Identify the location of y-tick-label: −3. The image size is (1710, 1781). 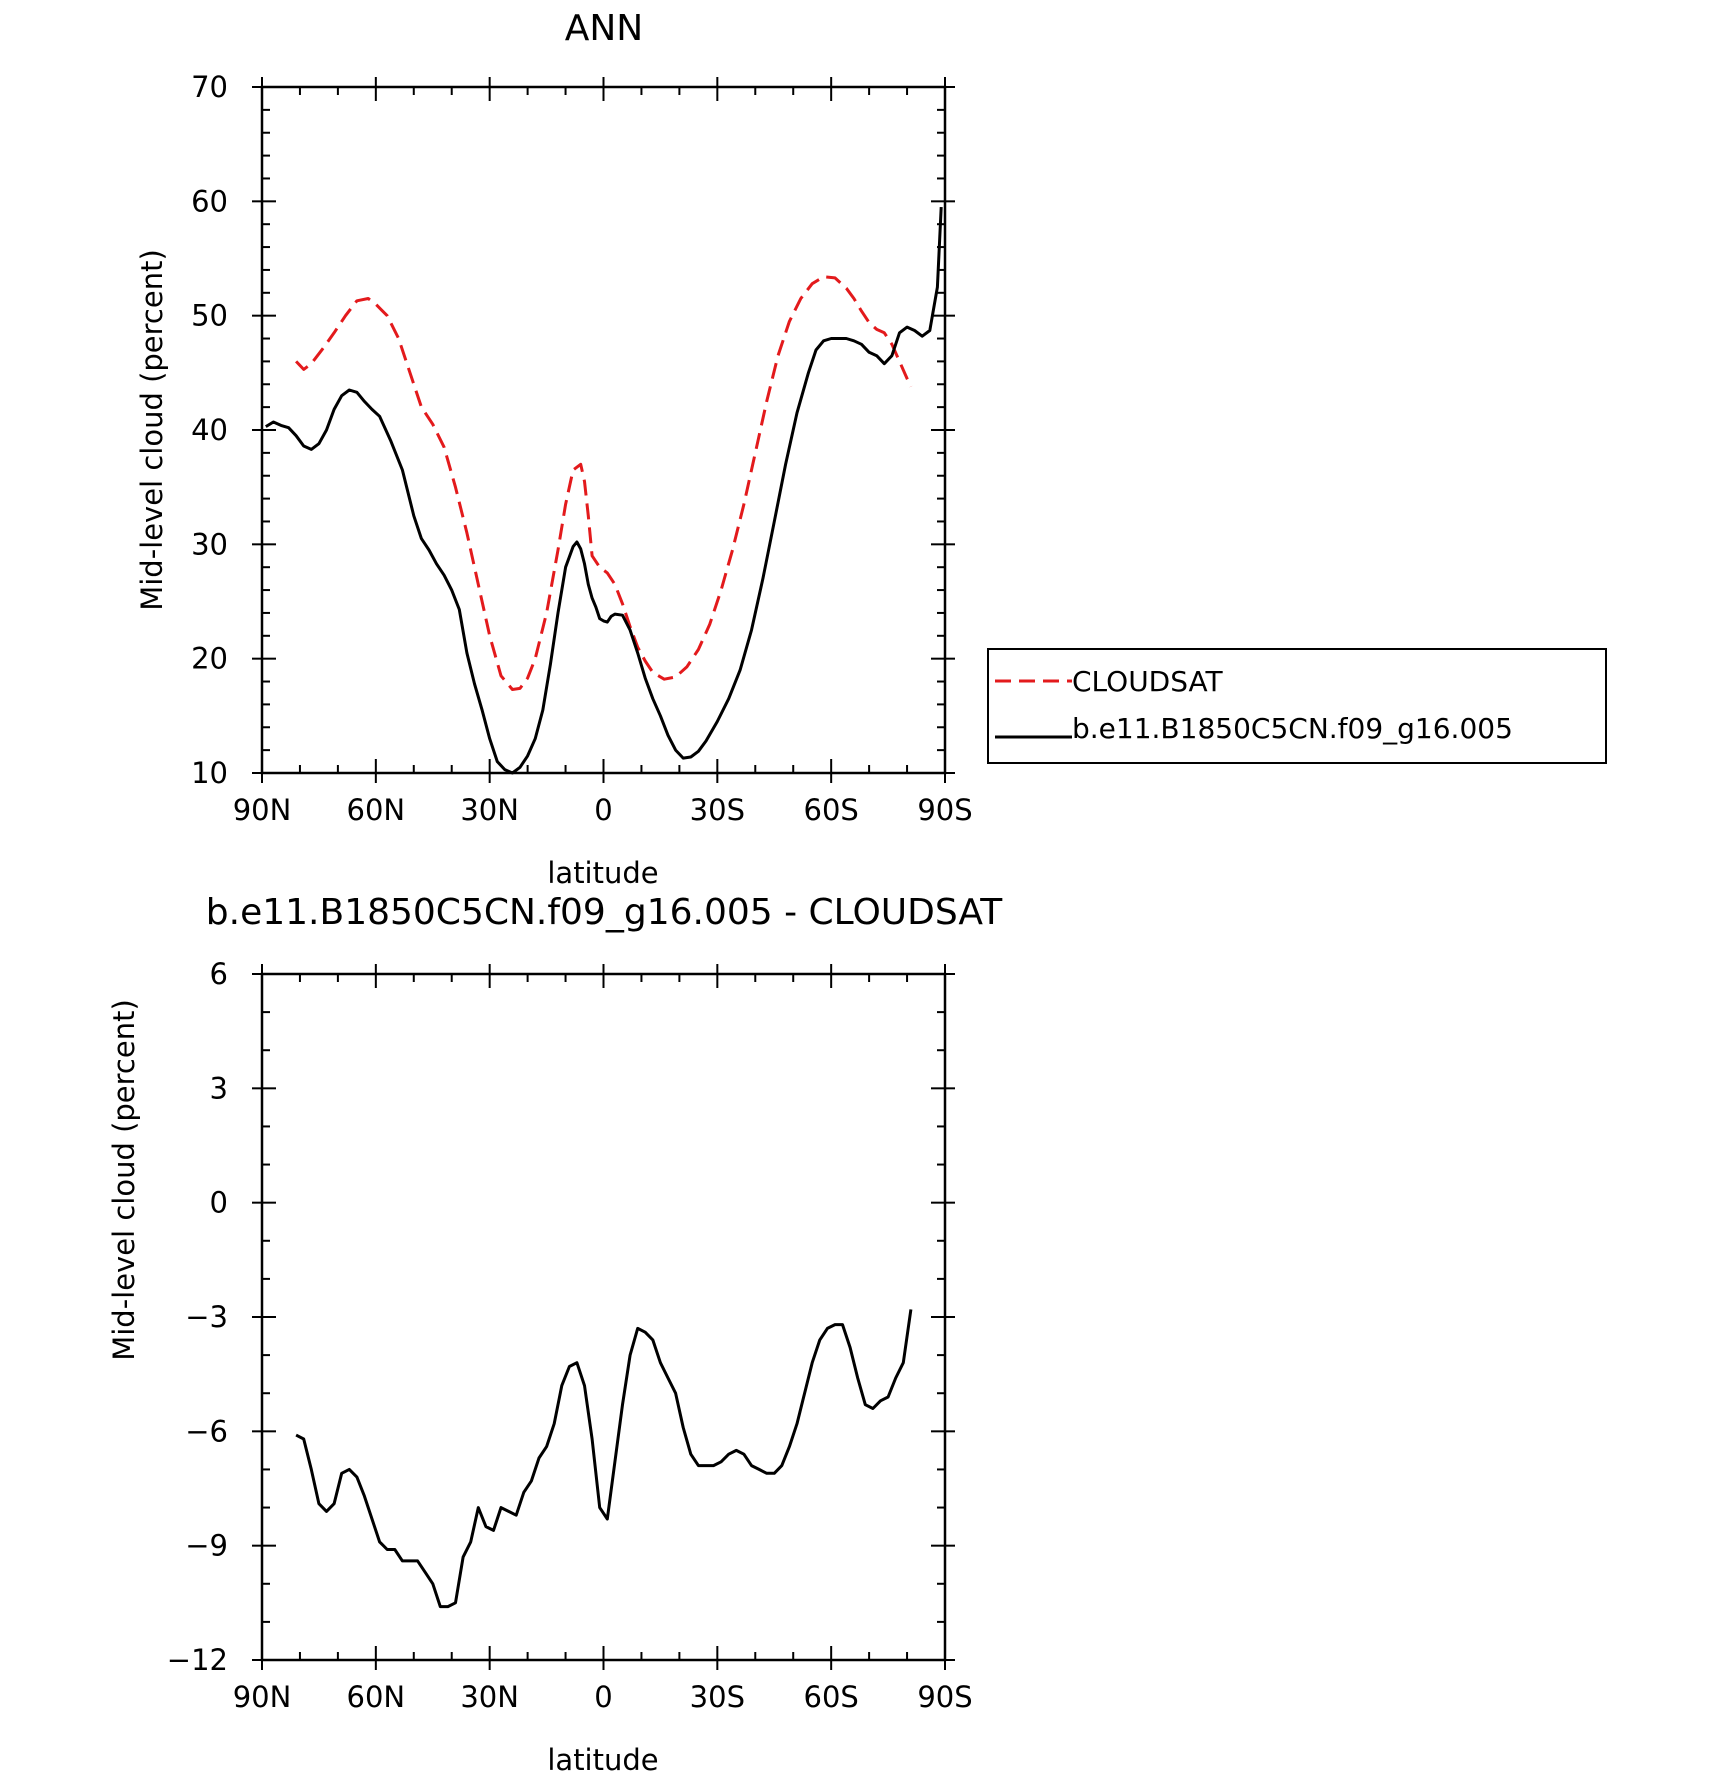
(206, 1317).